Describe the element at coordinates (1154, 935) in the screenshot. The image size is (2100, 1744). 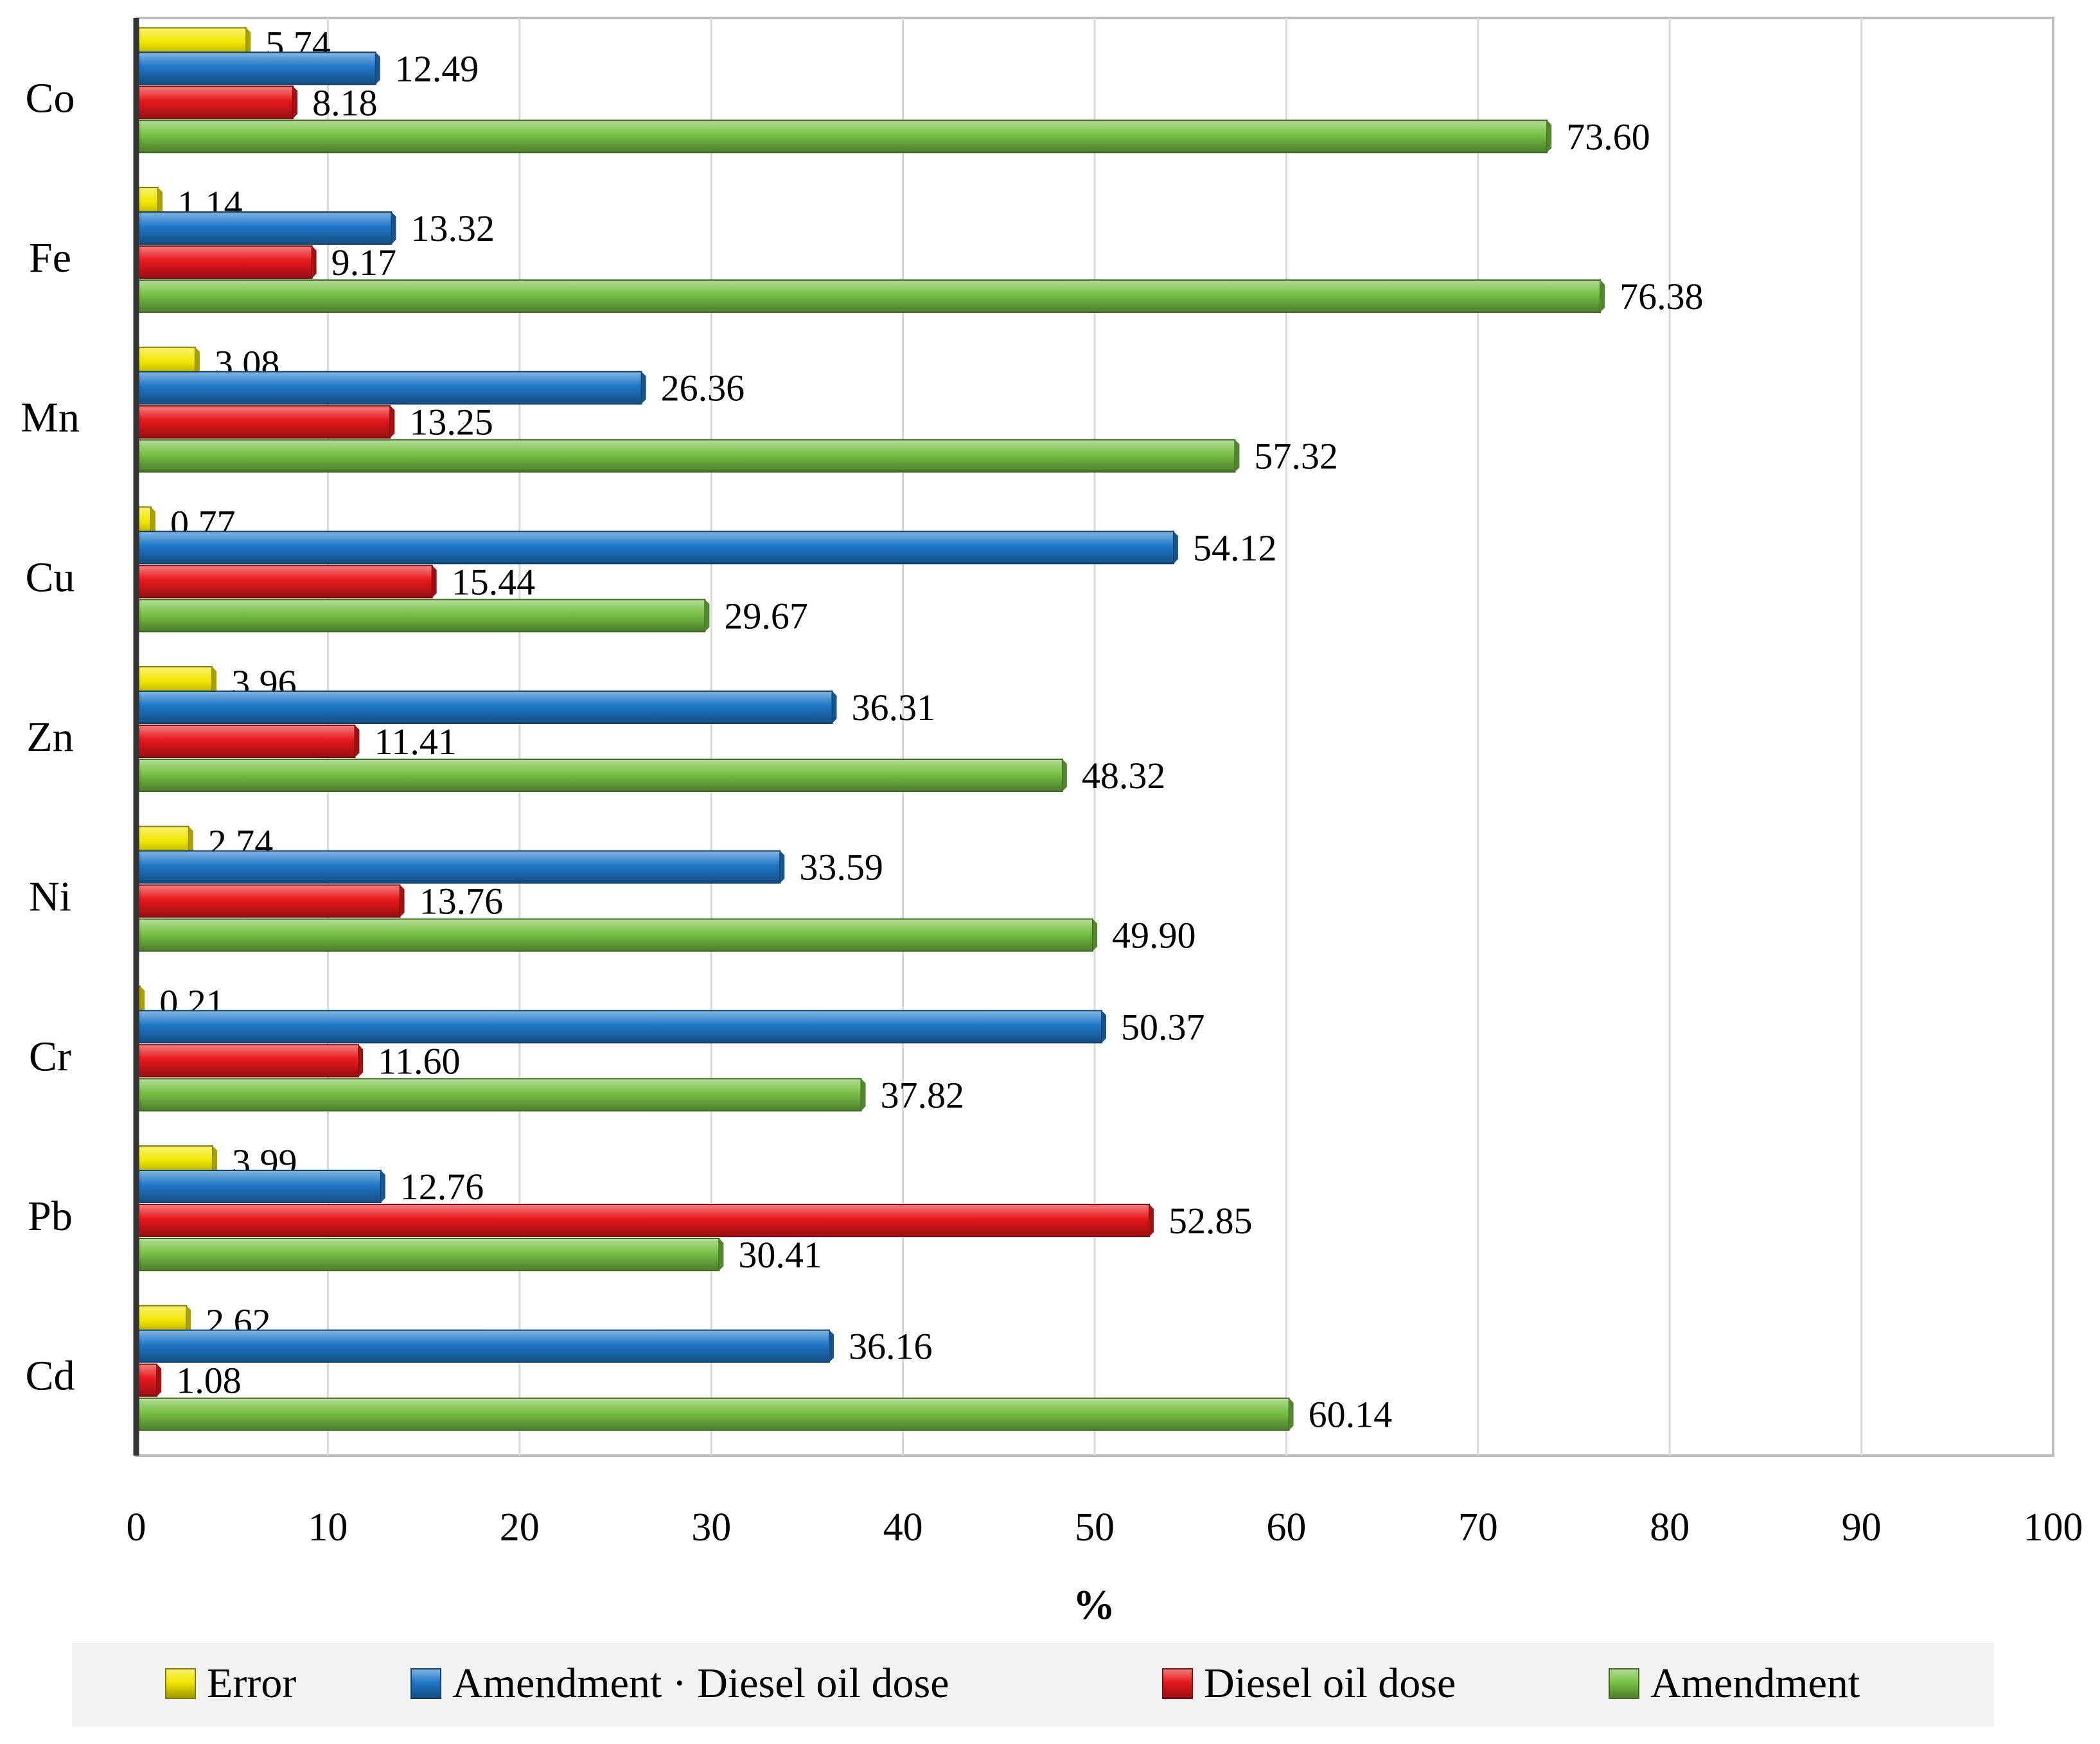
I see `data-label: 49.90` at that location.